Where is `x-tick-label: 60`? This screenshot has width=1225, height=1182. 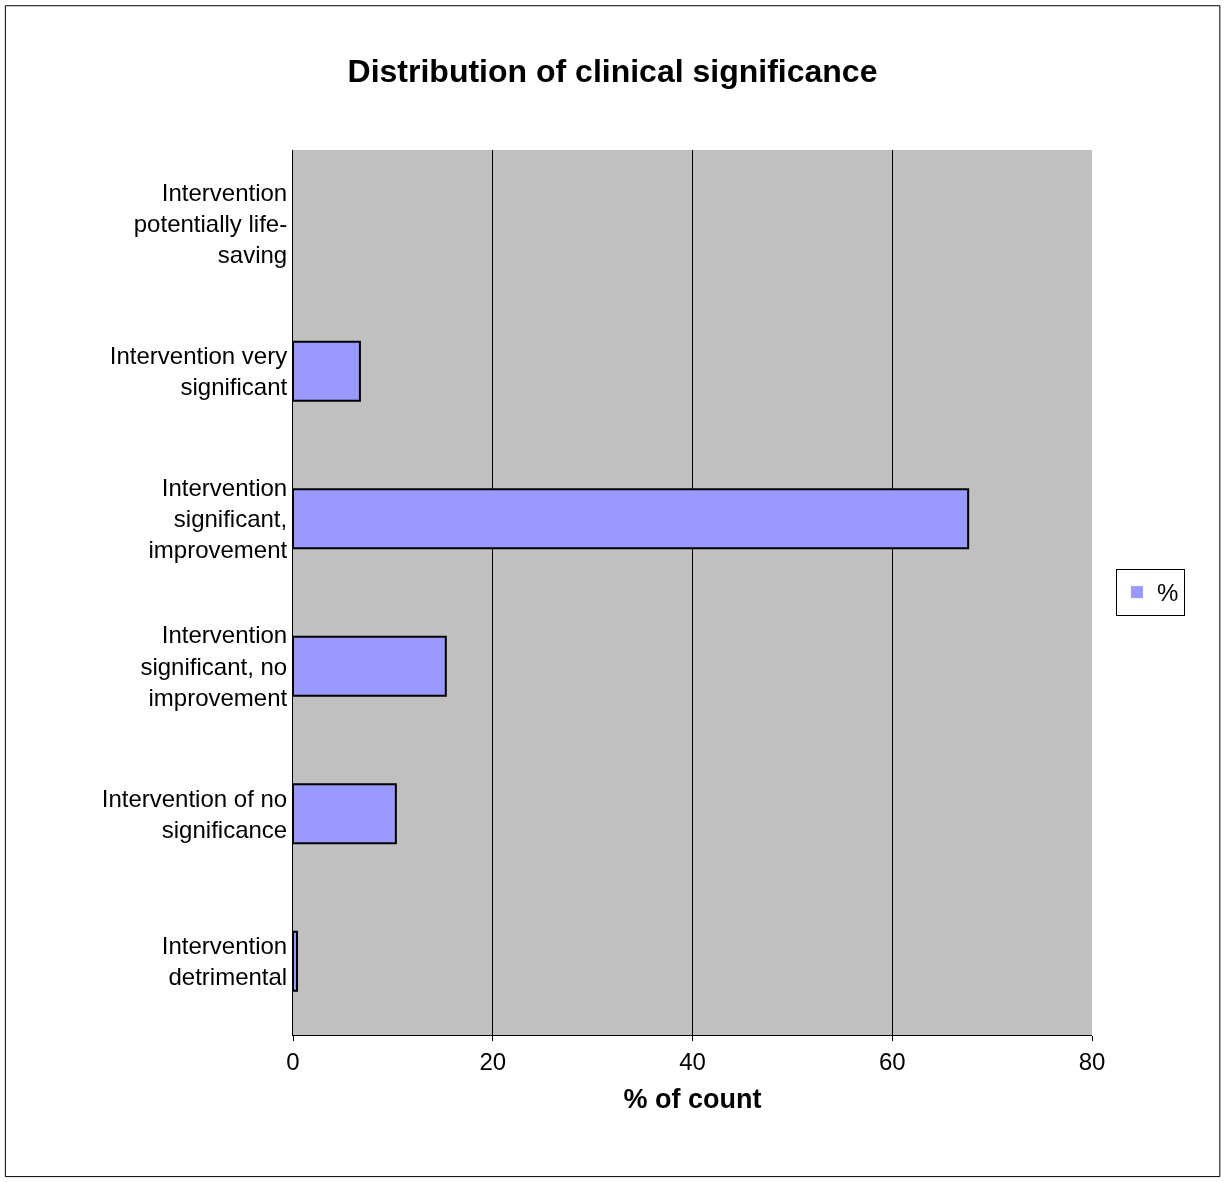 x-tick-label: 60 is located at coordinates (892, 1061).